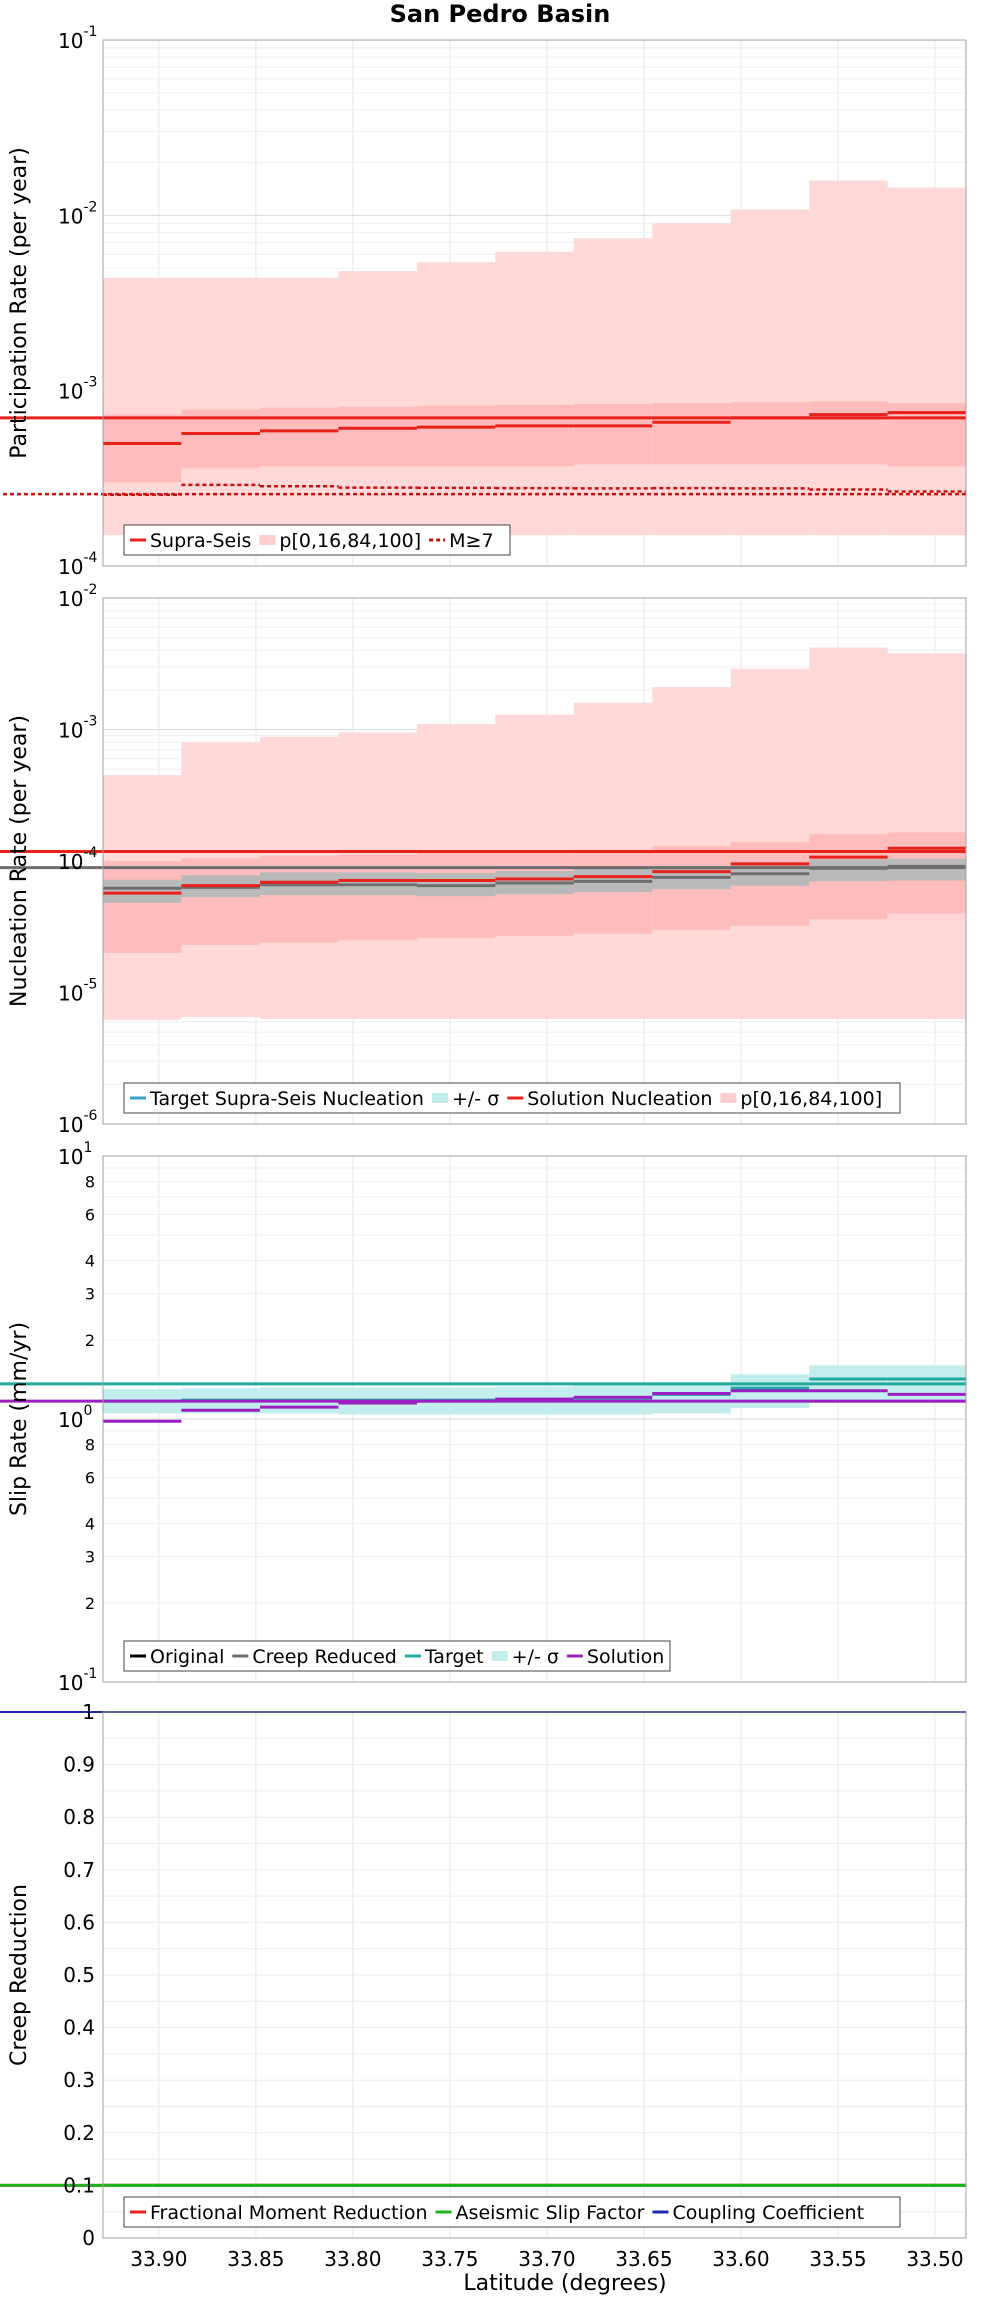 This screenshot has width=1000, height=2300. Describe the element at coordinates (643, 2259) in the screenshot. I see `x-tick-label: 33.65` at that location.